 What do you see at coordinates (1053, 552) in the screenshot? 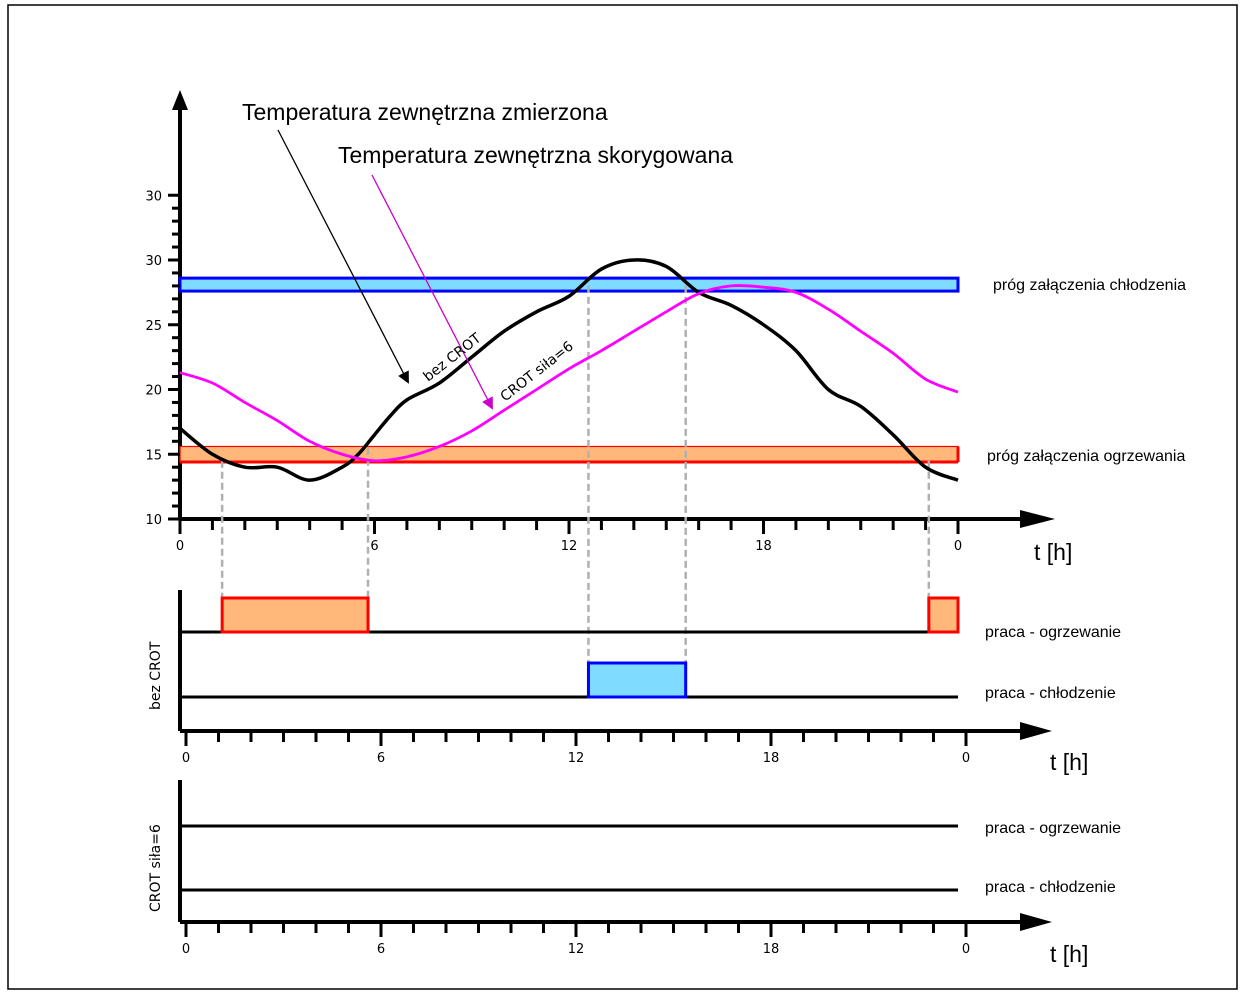
I see `x-axis-label-top: t [h]` at bounding box center [1053, 552].